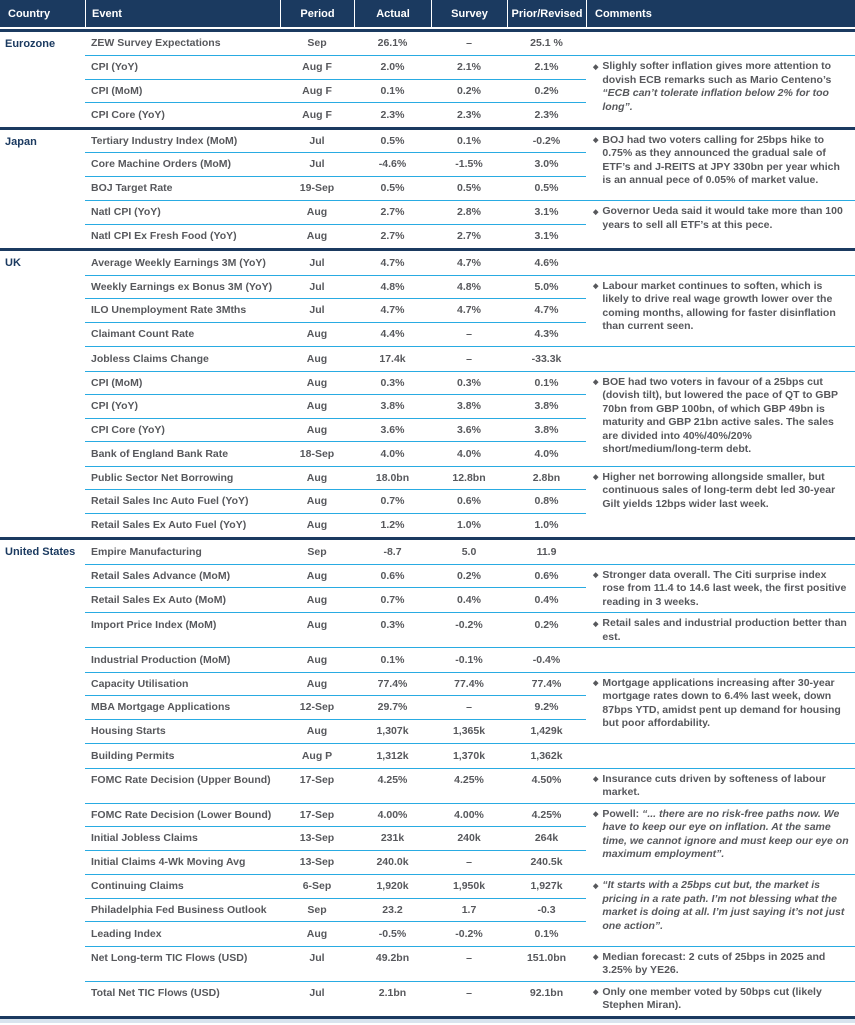  What do you see at coordinates (392, 13) in the screenshot?
I see `header-actual: Actual` at bounding box center [392, 13].